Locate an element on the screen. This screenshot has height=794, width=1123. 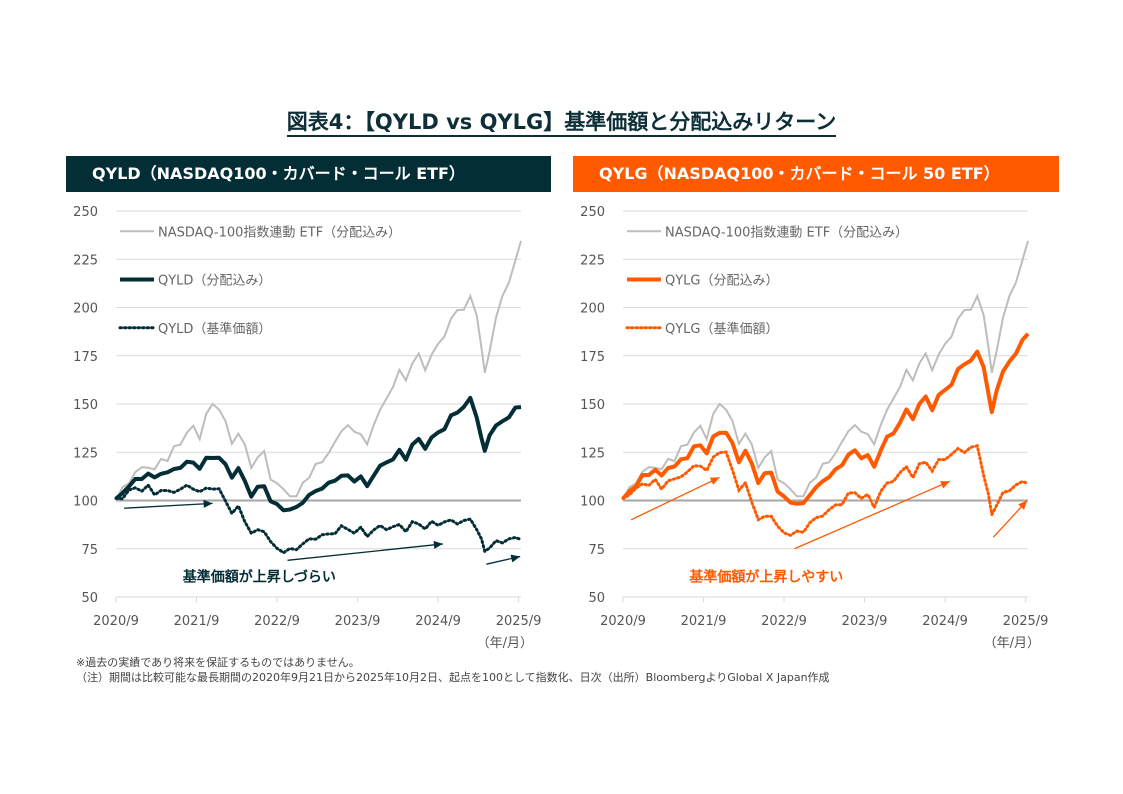
legend-label: QYLG（基準価額） is located at coordinates (722, 329).